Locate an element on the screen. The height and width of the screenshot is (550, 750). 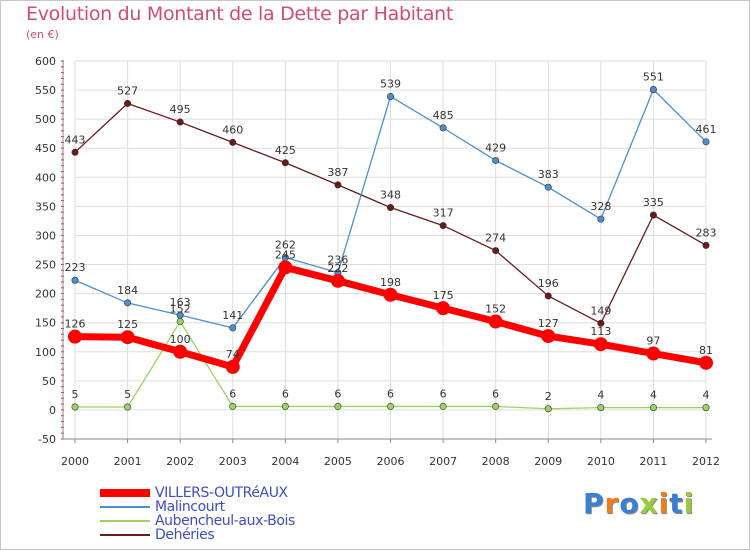
data-label: 443 is located at coordinates (75, 139).